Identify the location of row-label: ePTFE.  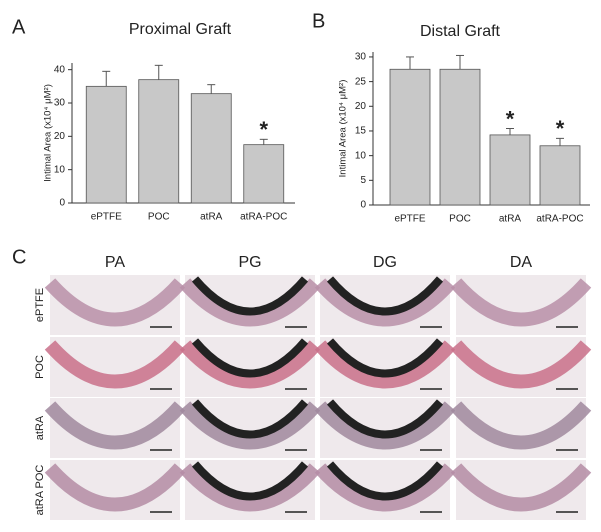
(40, 305).